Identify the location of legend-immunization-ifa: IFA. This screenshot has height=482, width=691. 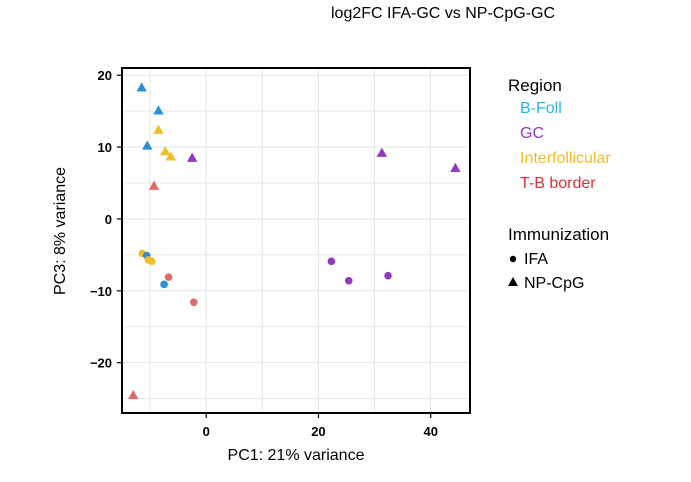
(536, 259).